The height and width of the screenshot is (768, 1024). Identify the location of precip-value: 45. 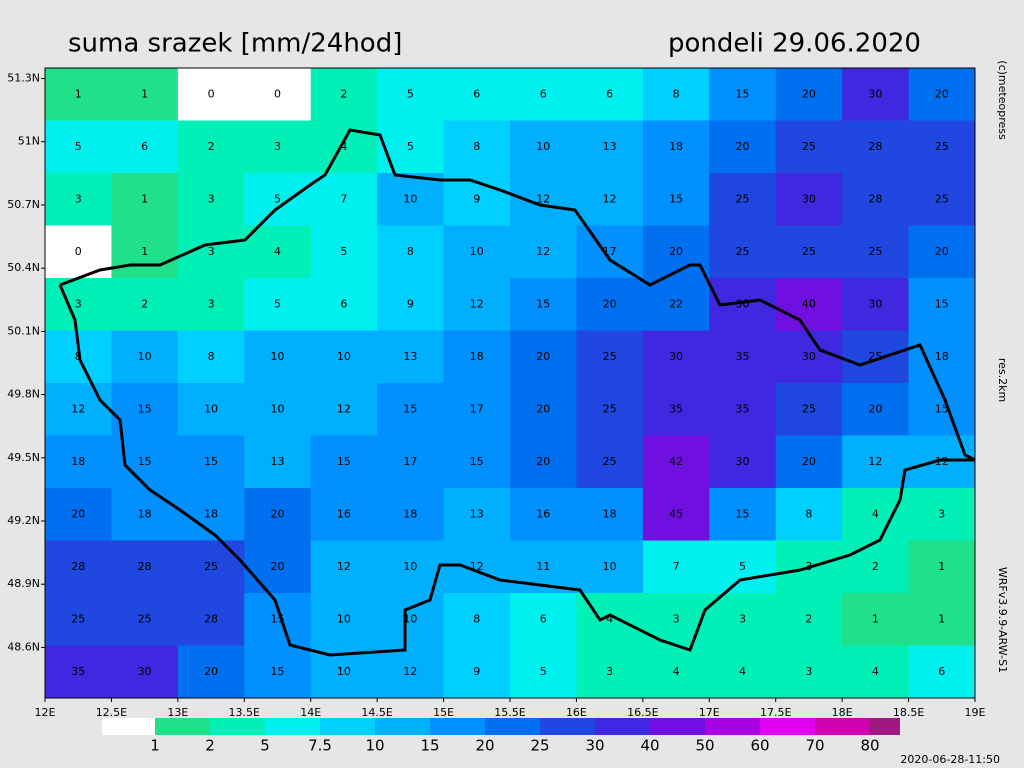
(676, 513).